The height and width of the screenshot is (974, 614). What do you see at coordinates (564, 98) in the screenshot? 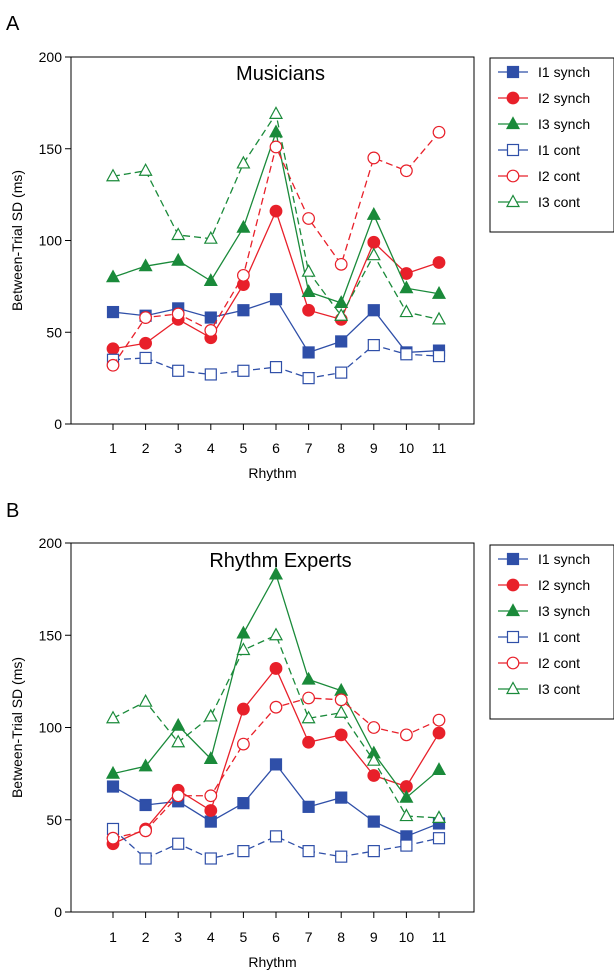
I see `legend-label: I2 synch` at bounding box center [564, 98].